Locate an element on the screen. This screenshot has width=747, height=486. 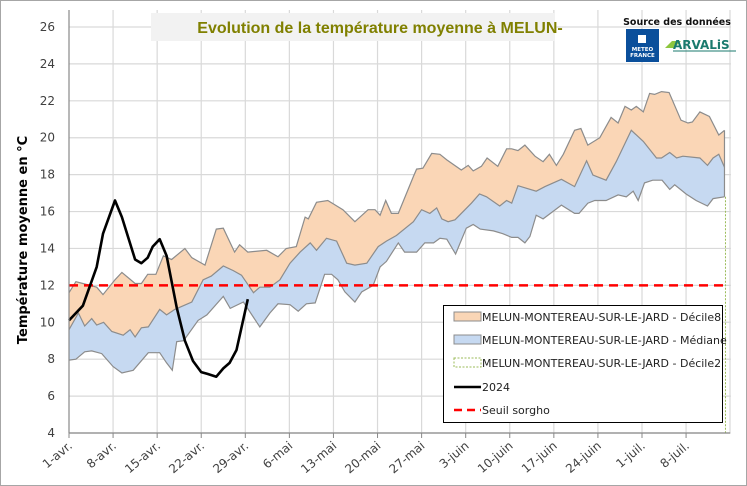
legend-item-mediane: MELUN-MONTEREAU-SUR-LE-JARD - Médiane is located at coordinates (590, 340).